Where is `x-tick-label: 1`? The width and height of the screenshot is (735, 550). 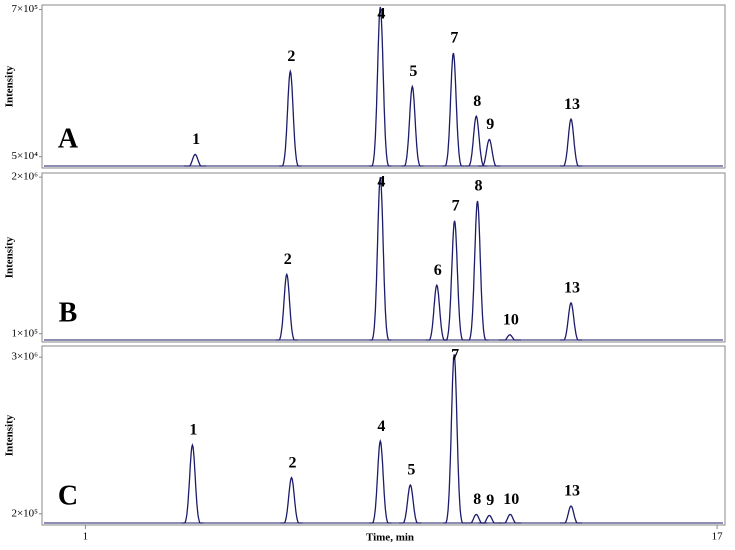 x-tick-label: 1 is located at coordinates (86, 537).